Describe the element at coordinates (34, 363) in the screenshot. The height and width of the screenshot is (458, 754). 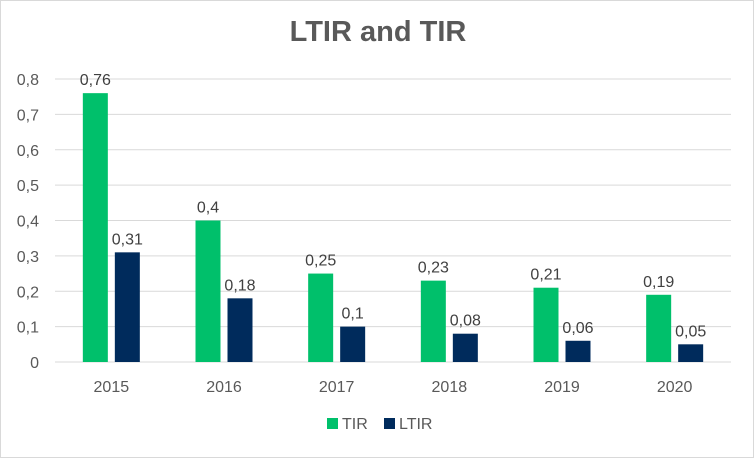
I see `y-tick-label: 0` at that location.